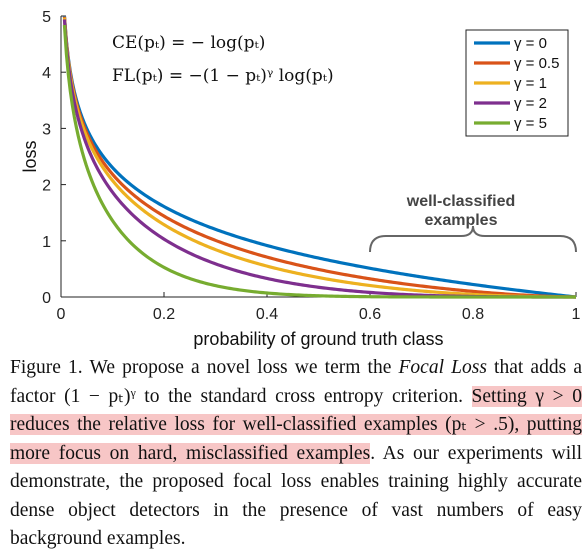 This screenshot has height=554, width=588. What do you see at coordinates (223, 76) in the screenshot?
I see `formula-fl: FL(pₜ) = −(1 − pₜ)ᵞ log(pₜ)` at bounding box center [223, 76].